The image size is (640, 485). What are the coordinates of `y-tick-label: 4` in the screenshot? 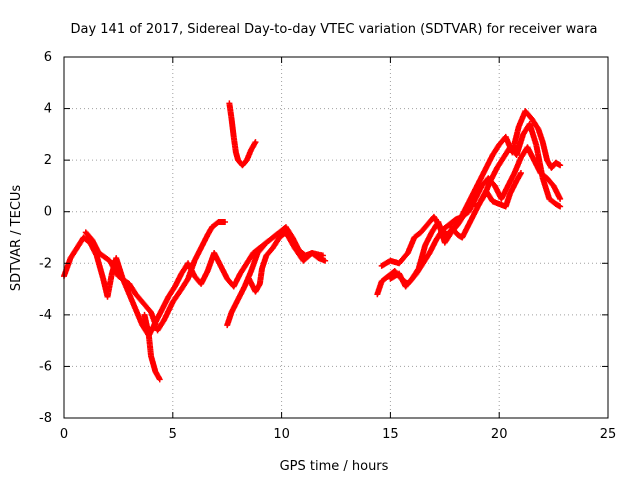 It's located at (48, 109).